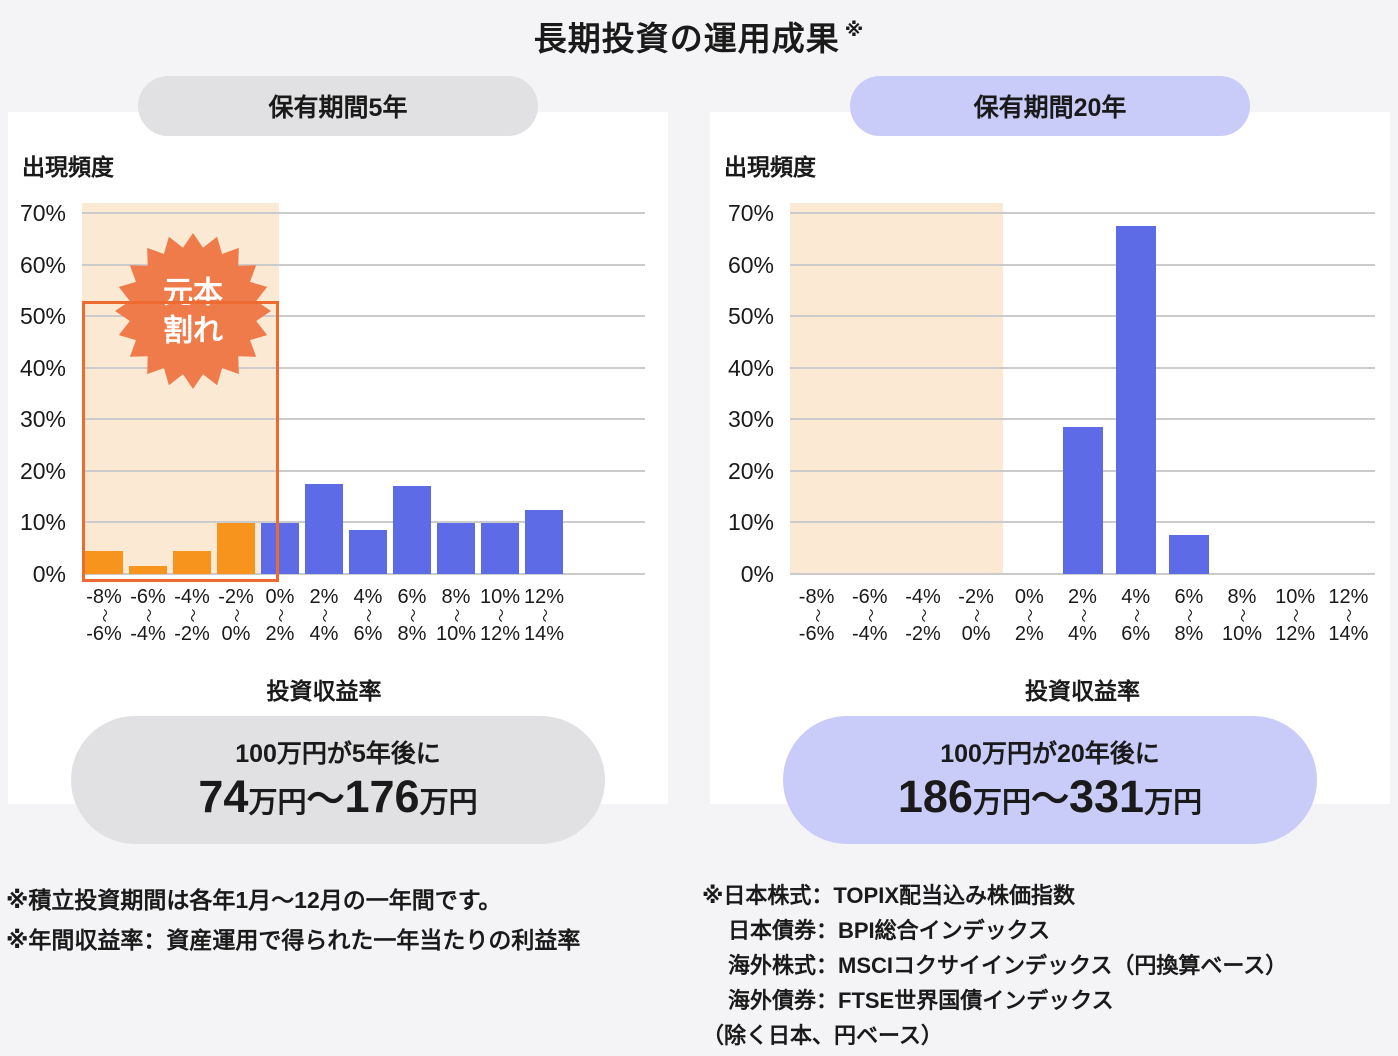 This screenshot has height=1056, width=1398. What do you see at coordinates (1001, 802) in the screenshot?
I see `result-unit-20y: 万円` at bounding box center [1001, 802].